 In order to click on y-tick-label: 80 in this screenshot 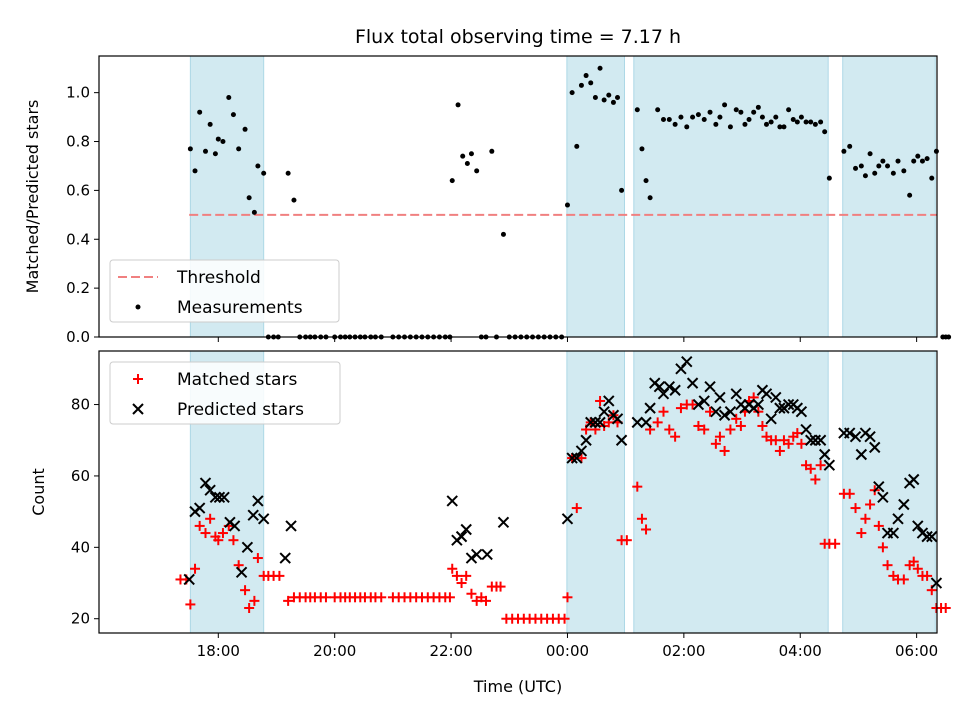, I will do `click(80, 405)`.